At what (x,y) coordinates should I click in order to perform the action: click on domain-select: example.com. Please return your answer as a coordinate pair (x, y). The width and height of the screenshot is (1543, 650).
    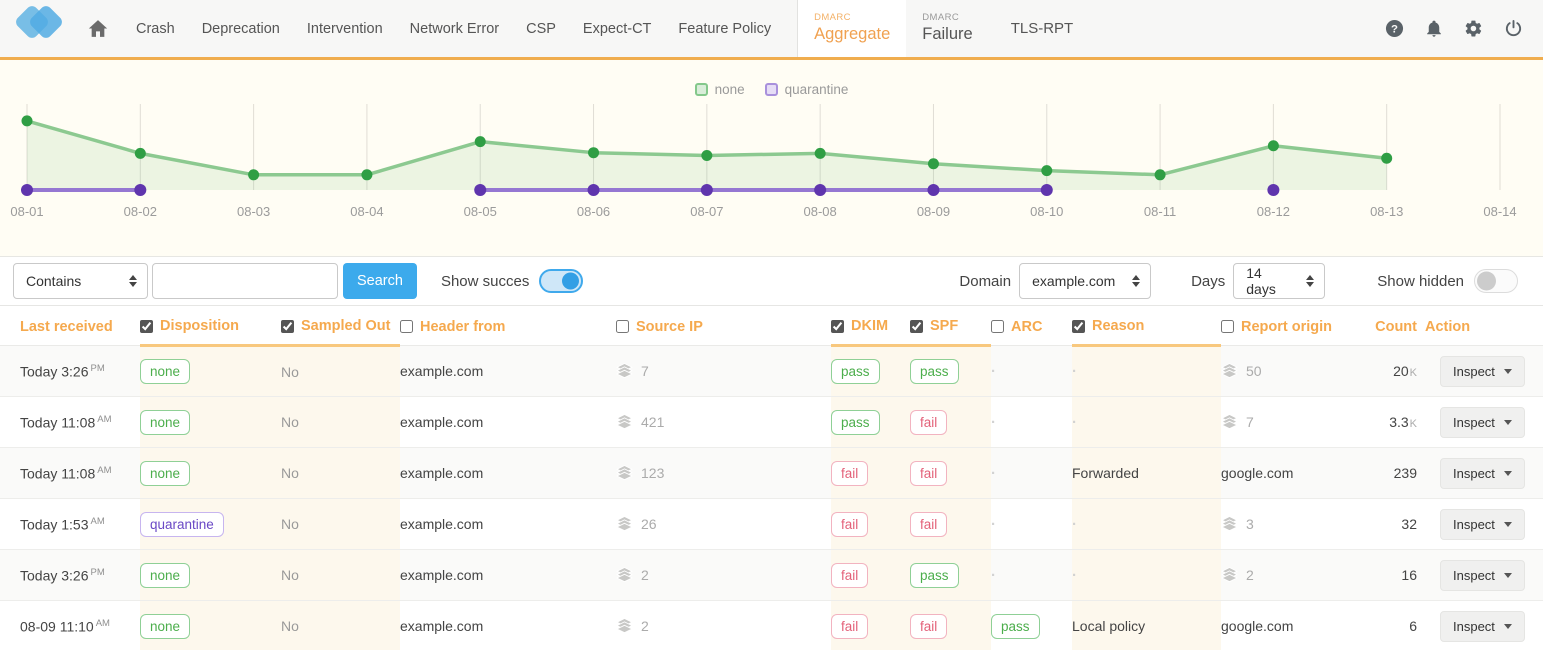
    Looking at the image, I should click on (1085, 281).